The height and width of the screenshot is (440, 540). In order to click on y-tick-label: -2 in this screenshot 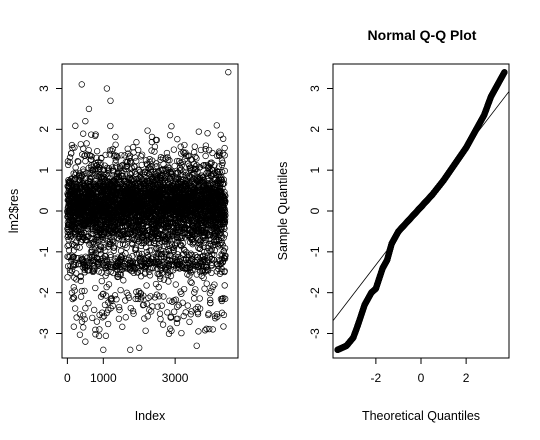, I will do `click(44, 292)`.